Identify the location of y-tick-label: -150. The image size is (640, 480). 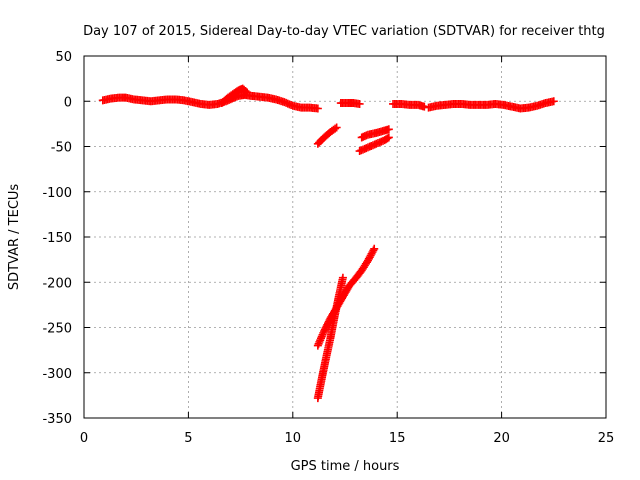
(57, 238).